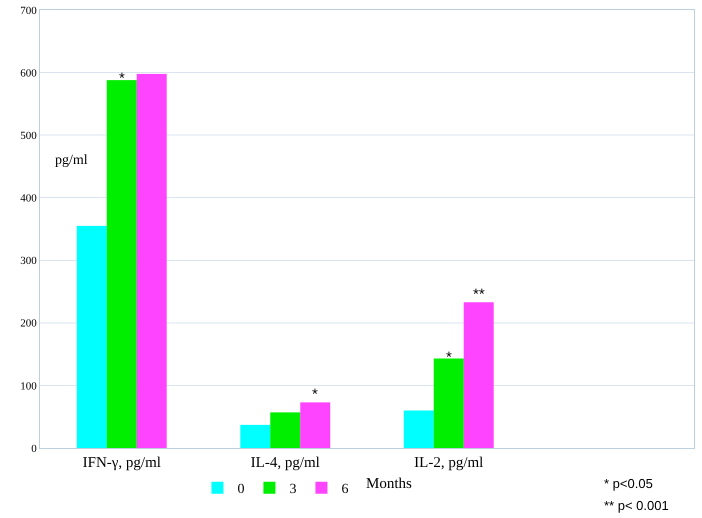 The image size is (702, 518). Describe the element at coordinates (29, 136) in the screenshot. I see `y-tick-label: 500` at that location.